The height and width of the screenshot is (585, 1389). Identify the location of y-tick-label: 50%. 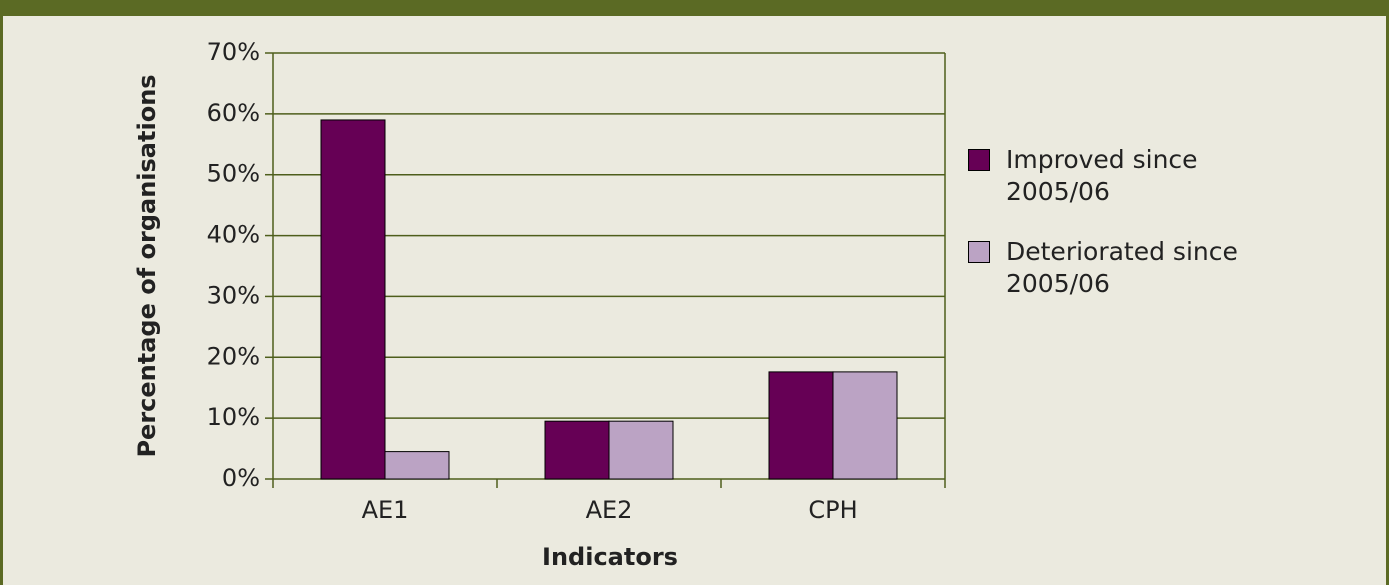
(233, 174).